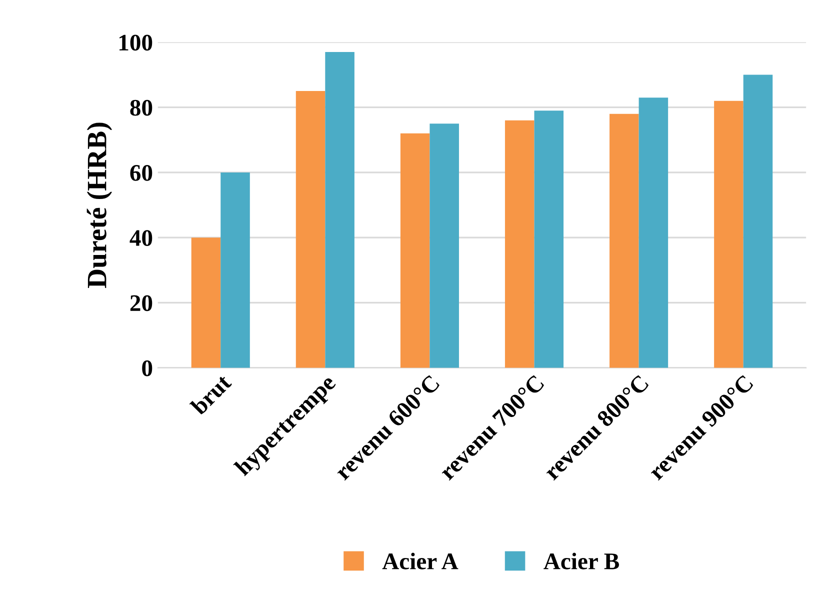 The width and height of the screenshot is (831, 603). I want to click on y-tick-label: 80, so click(141, 108).